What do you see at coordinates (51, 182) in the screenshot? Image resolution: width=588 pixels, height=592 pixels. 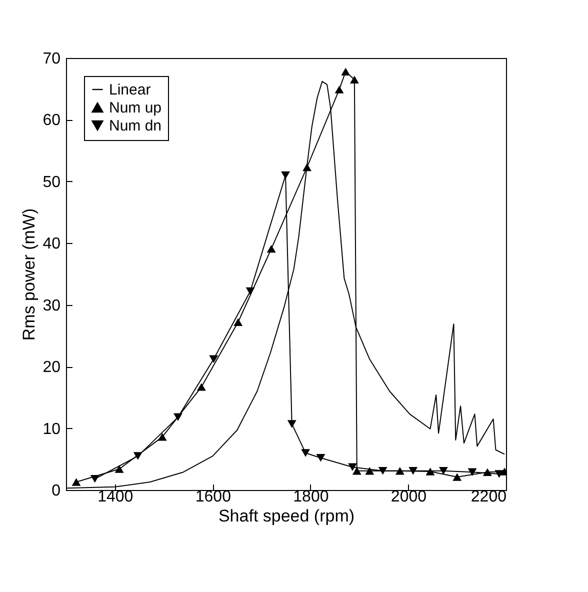 I see `y-tick-label: 50` at bounding box center [51, 182].